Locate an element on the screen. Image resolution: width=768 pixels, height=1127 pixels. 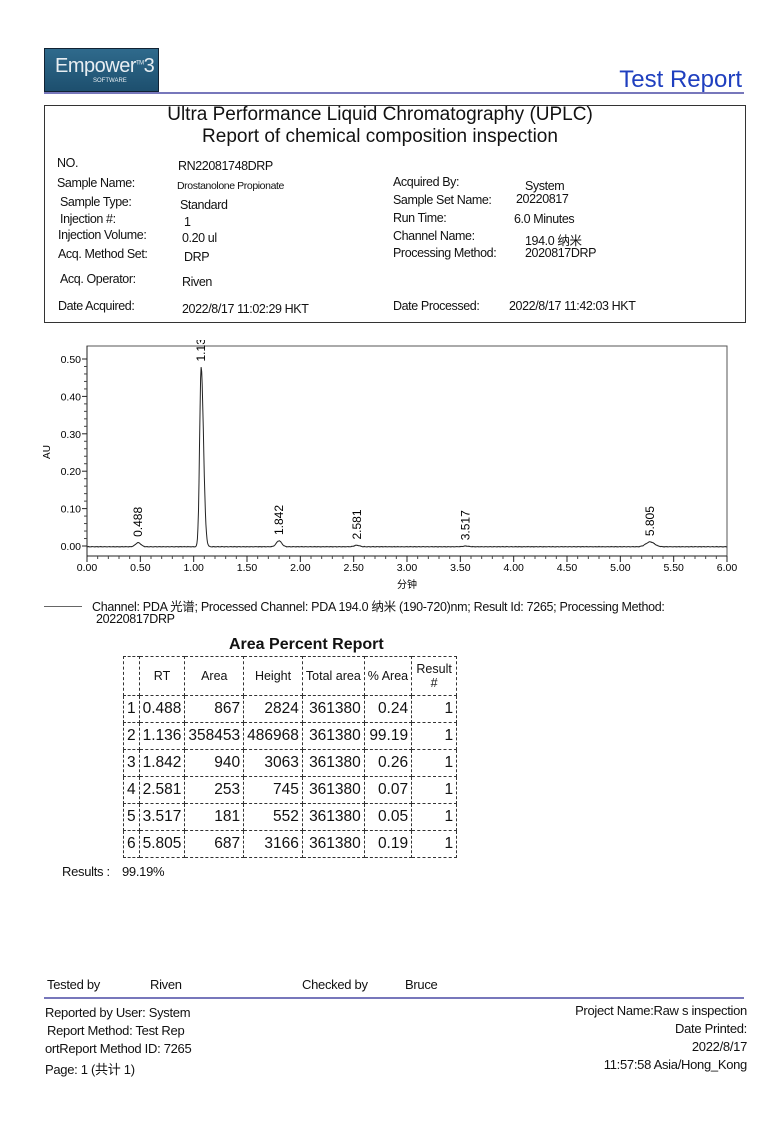
table-cell: 99.19 is located at coordinates (388, 736).